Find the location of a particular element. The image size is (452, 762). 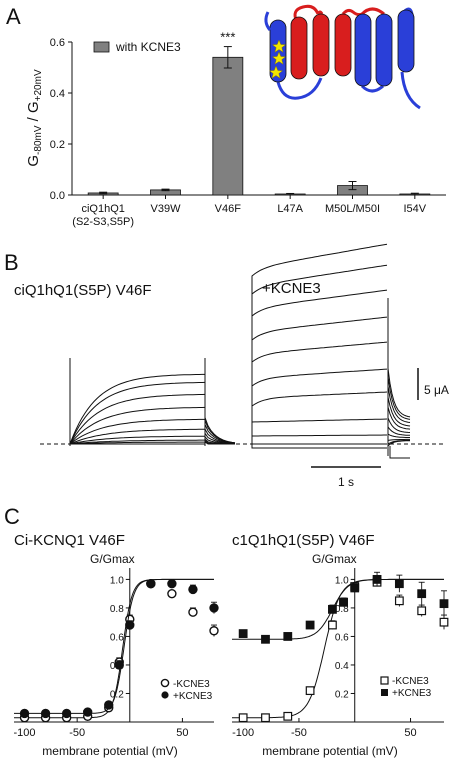

bar-category-label: L47A is located at coordinates (290, 209).